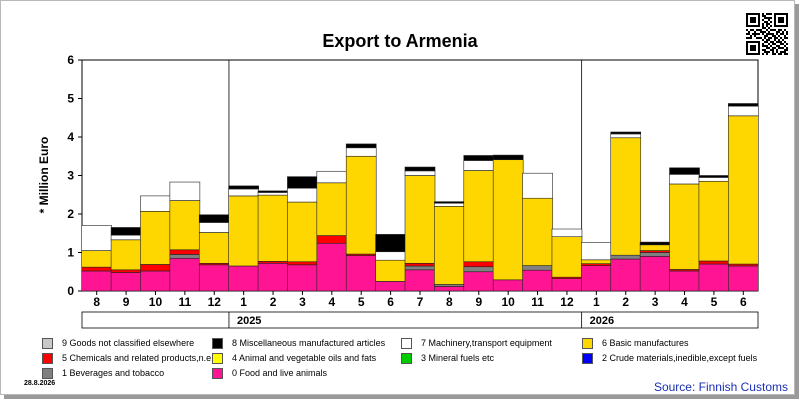 The height and width of the screenshot is (400, 800). Describe the element at coordinates (486, 343) in the screenshot. I see `legend-label: 7 Machinery,transport equipment` at that location.